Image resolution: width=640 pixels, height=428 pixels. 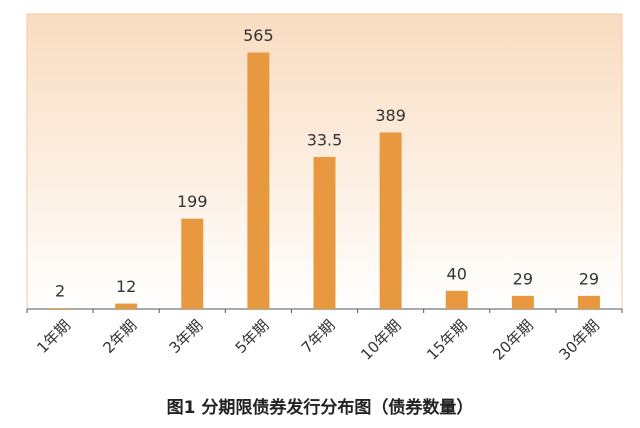 What do you see at coordinates (318, 336) in the screenshot?
I see `x-tick-label: 7年期` at bounding box center [318, 336].